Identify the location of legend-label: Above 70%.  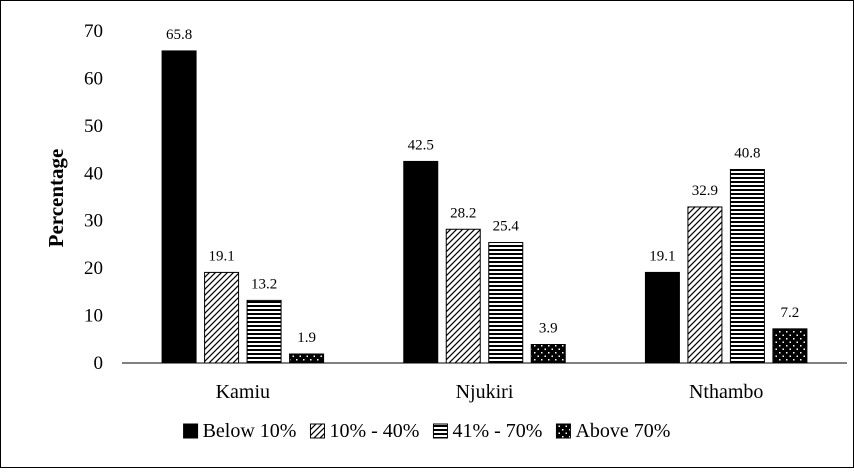
(622, 431).